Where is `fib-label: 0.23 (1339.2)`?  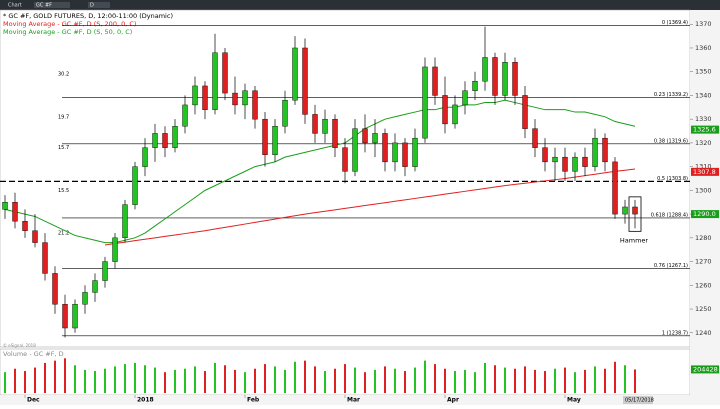
fib-label: 0.23 (1339.2) is located at coordinates (671, 95).